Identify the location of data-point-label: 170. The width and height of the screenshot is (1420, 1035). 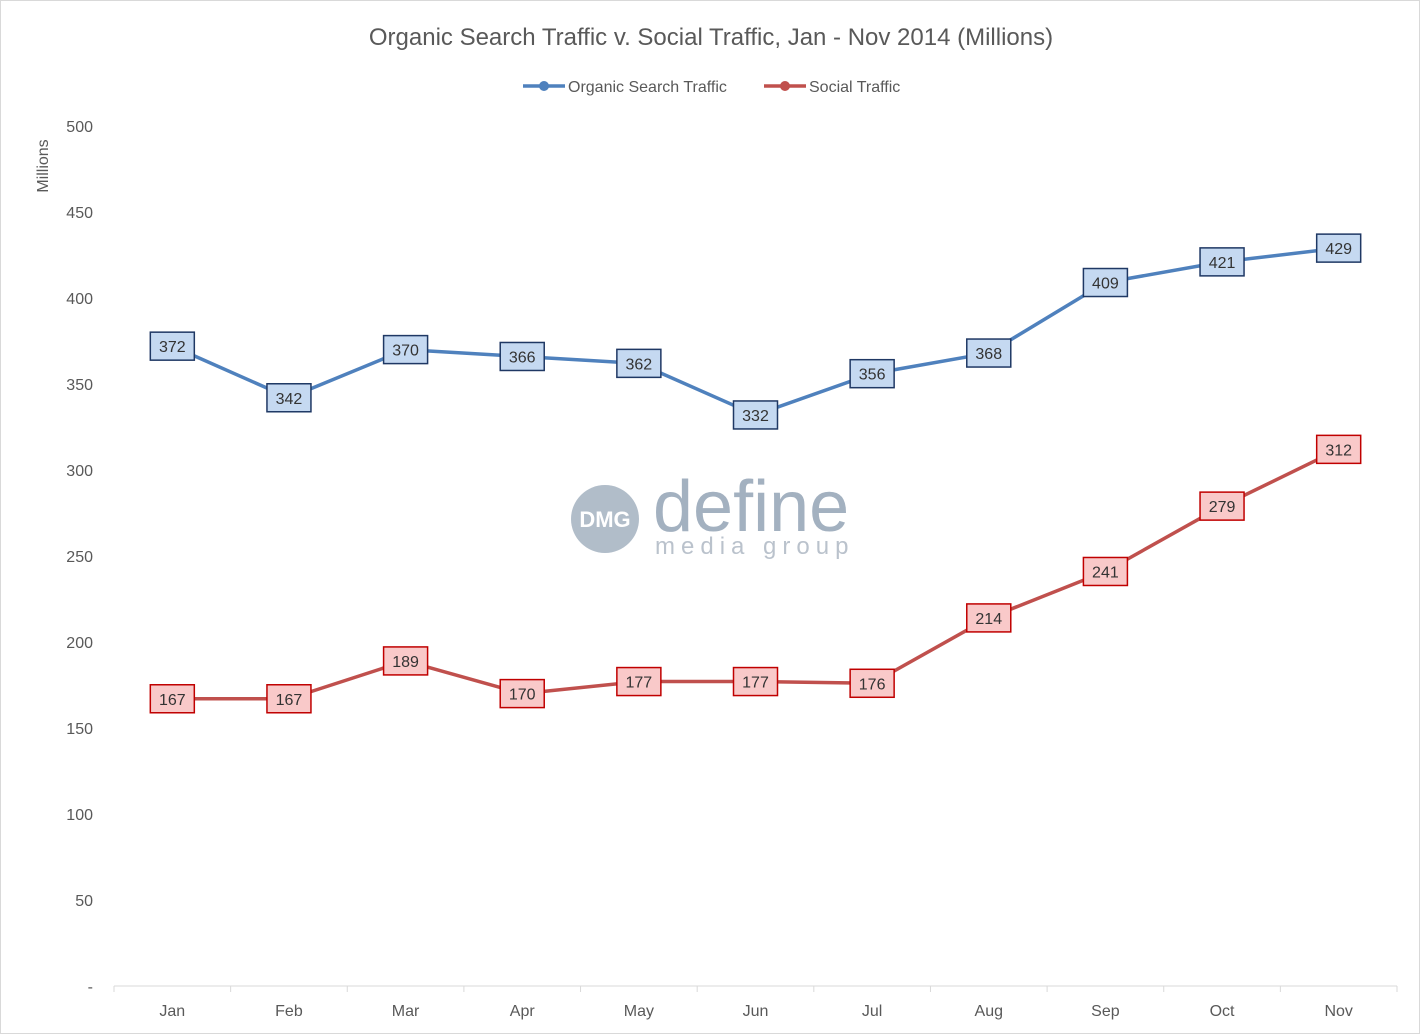
(522, 693).